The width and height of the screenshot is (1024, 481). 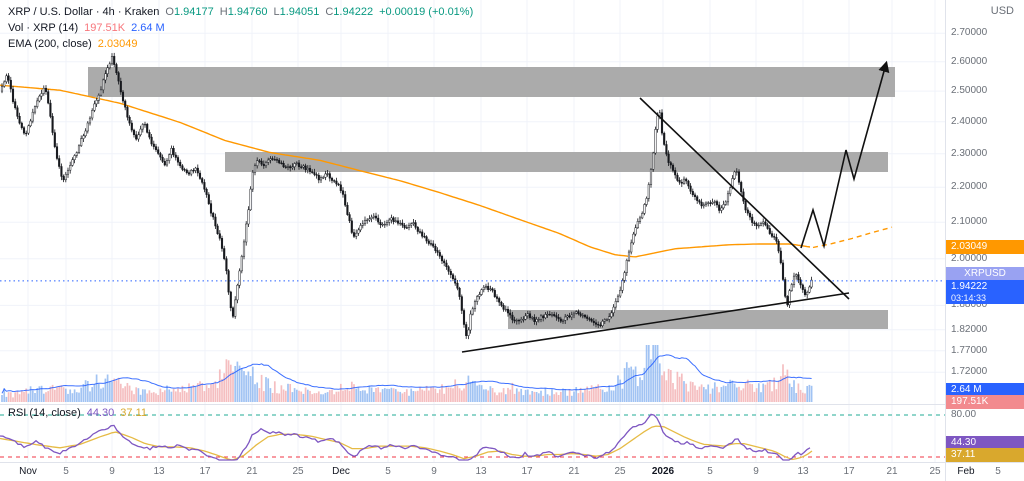 What do you see at coordinates (240, 44) in the screenshot?
I see `legend-ema-row: EMA (200, close) 2.03049` at bounding box center [240, 44].